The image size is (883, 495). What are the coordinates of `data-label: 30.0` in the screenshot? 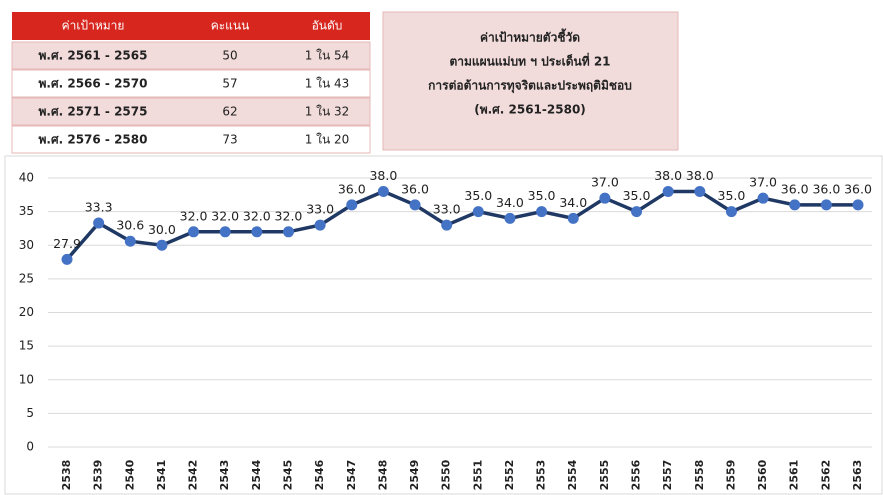 It's located at (162, 229).